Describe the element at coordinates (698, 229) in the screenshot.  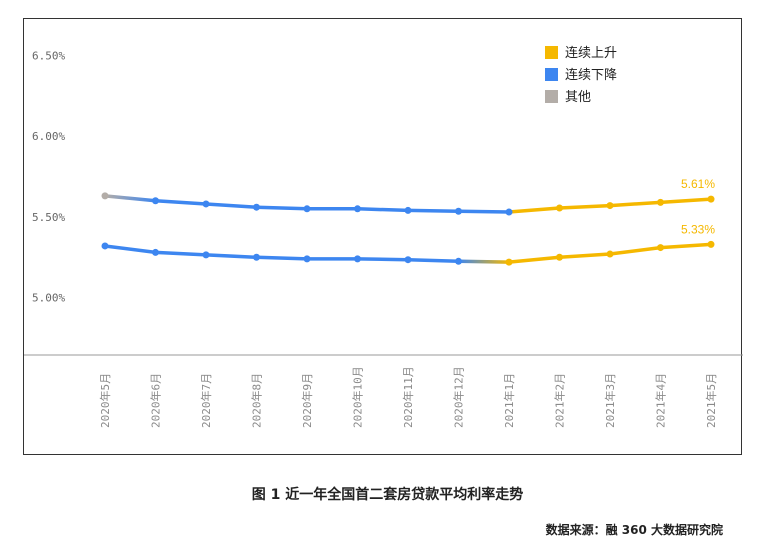
I see `series2-end-label: 5.33%` at that location.